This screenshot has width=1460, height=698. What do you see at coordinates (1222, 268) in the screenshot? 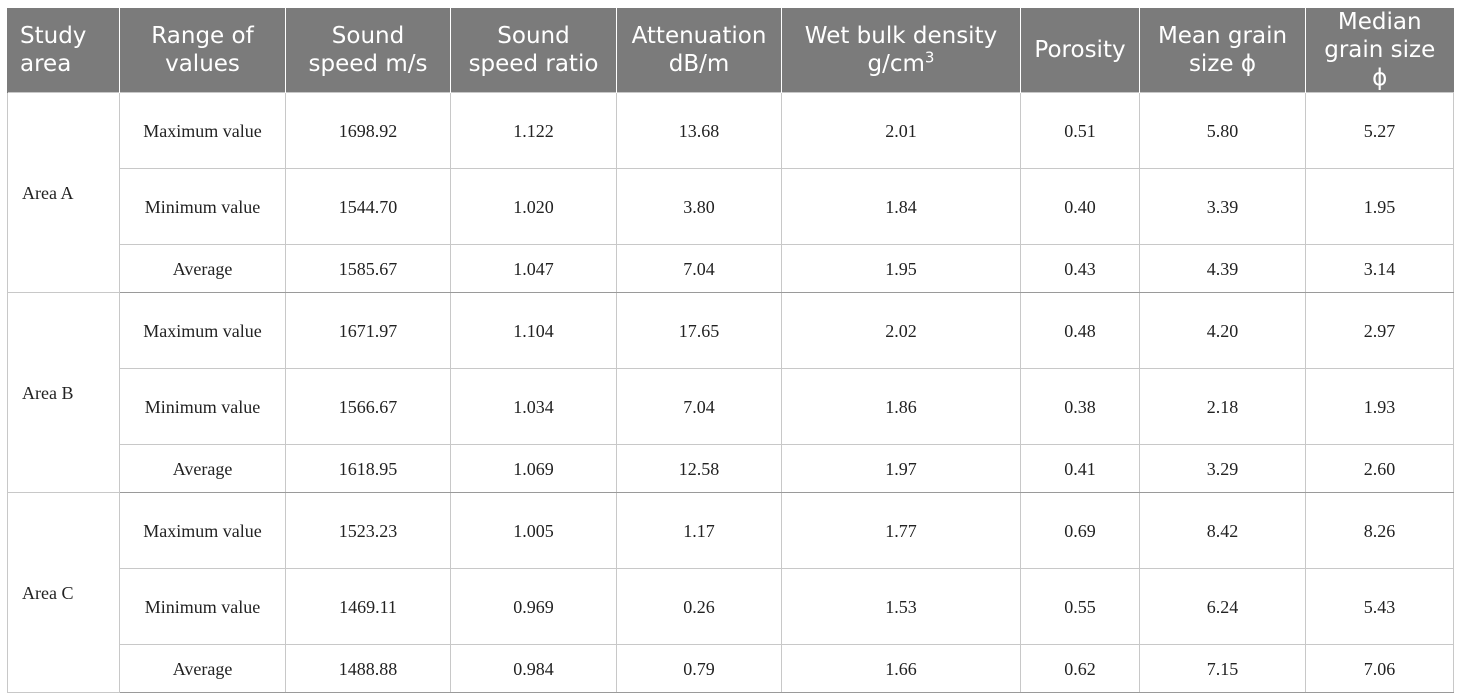
I see `value-cell: 4.39` at bounding box center [1222, 268].